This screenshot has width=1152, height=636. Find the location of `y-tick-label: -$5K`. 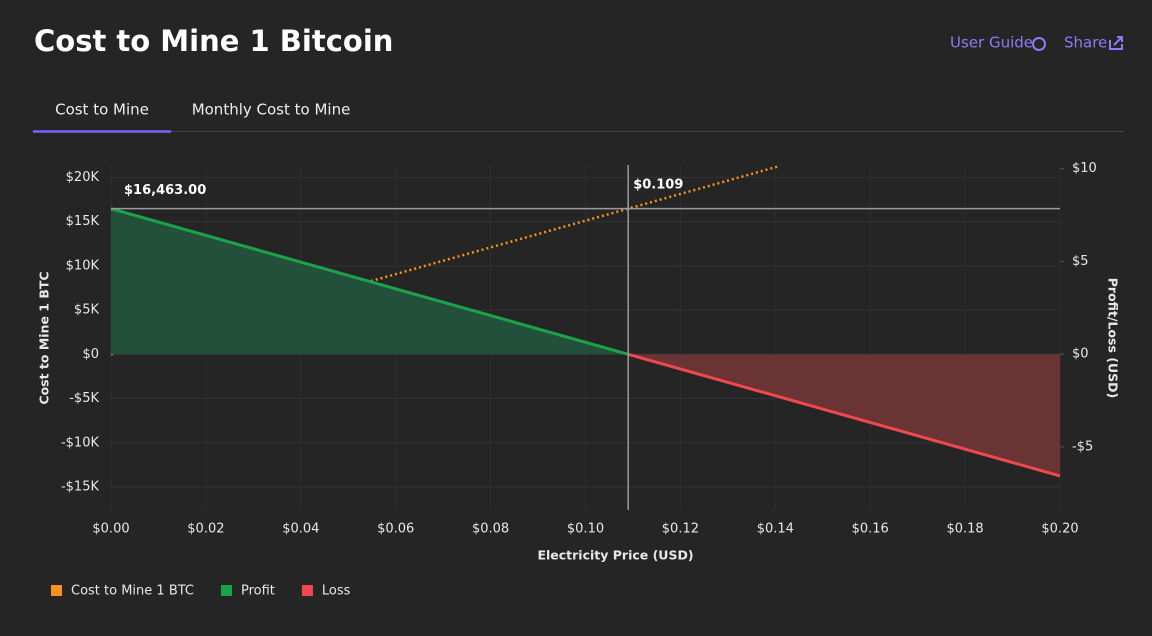

y-tick-label: -$5K is located at coordinates (84, 398).